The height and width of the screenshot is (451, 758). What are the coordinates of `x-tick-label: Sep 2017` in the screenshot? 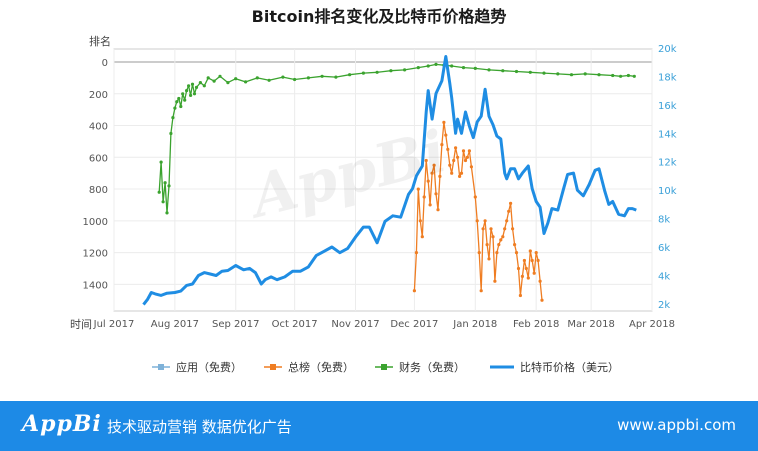 It's located at (235, 324).